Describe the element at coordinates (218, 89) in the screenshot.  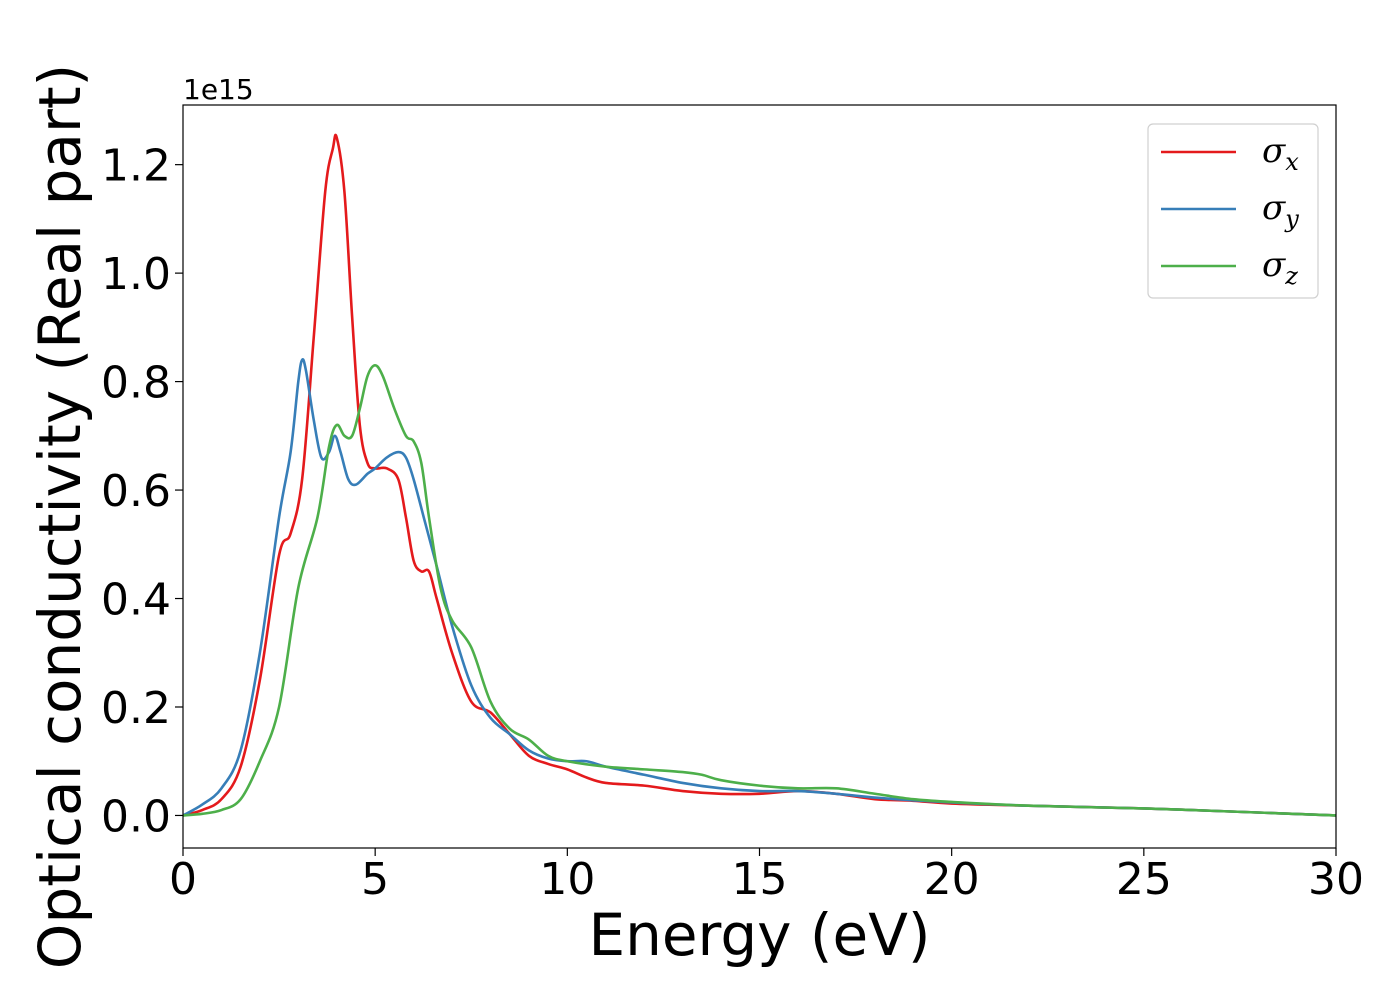
I see `y-offset-label: 1e15` at that location.